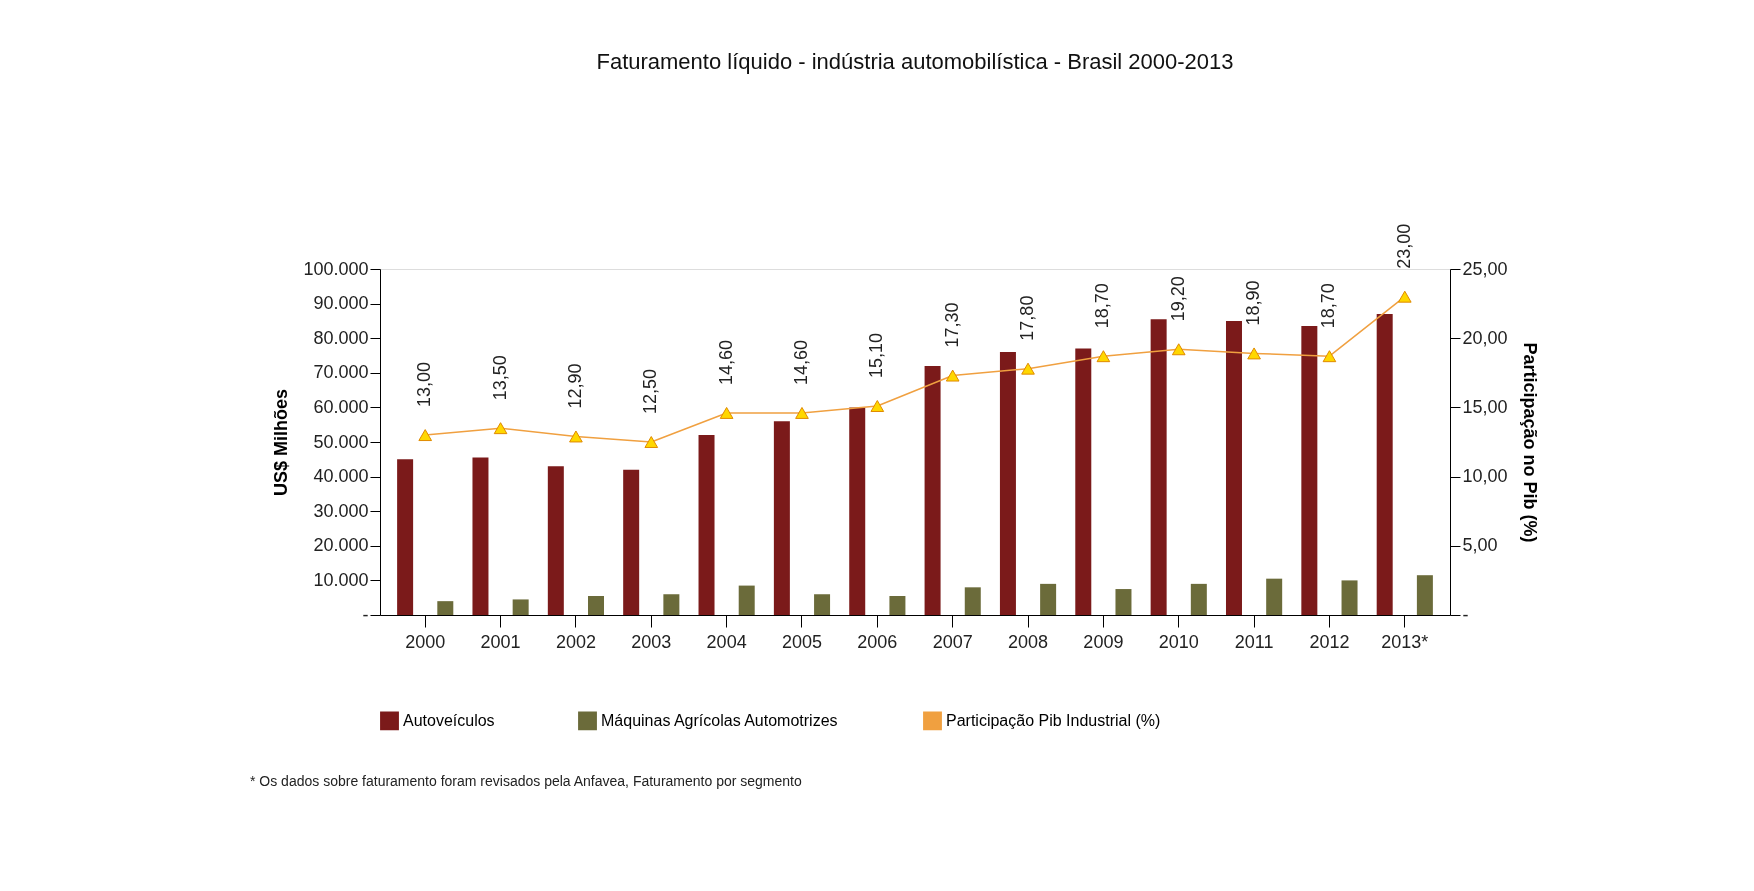 This screenshot has width=1754, height=891. Describe the element at coordinates (341, 303) in the screenshot. I see `y-tick-label: 90.000` at that location.